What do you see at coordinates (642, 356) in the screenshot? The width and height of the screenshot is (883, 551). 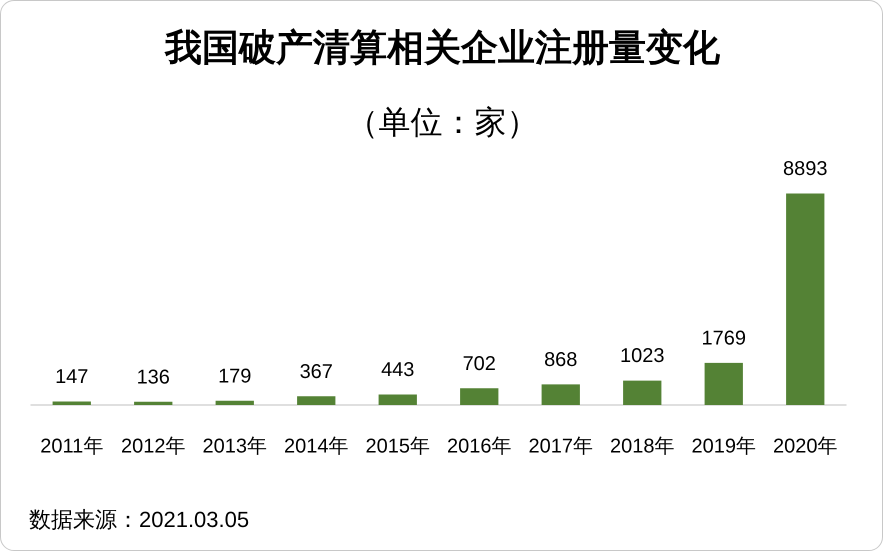 I see `data-label: 1023` at bounding box center [642, 356].